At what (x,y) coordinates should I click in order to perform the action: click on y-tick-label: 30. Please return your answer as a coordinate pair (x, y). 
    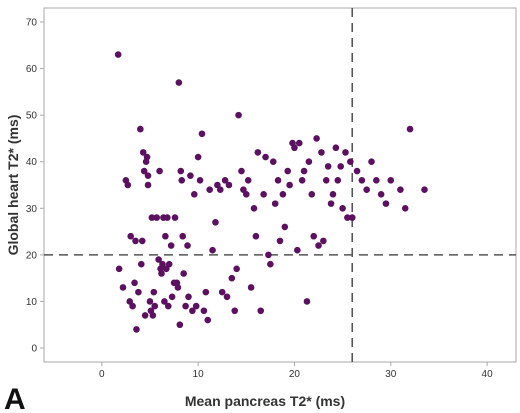
    Looking at the image, I should click on (32, 209).